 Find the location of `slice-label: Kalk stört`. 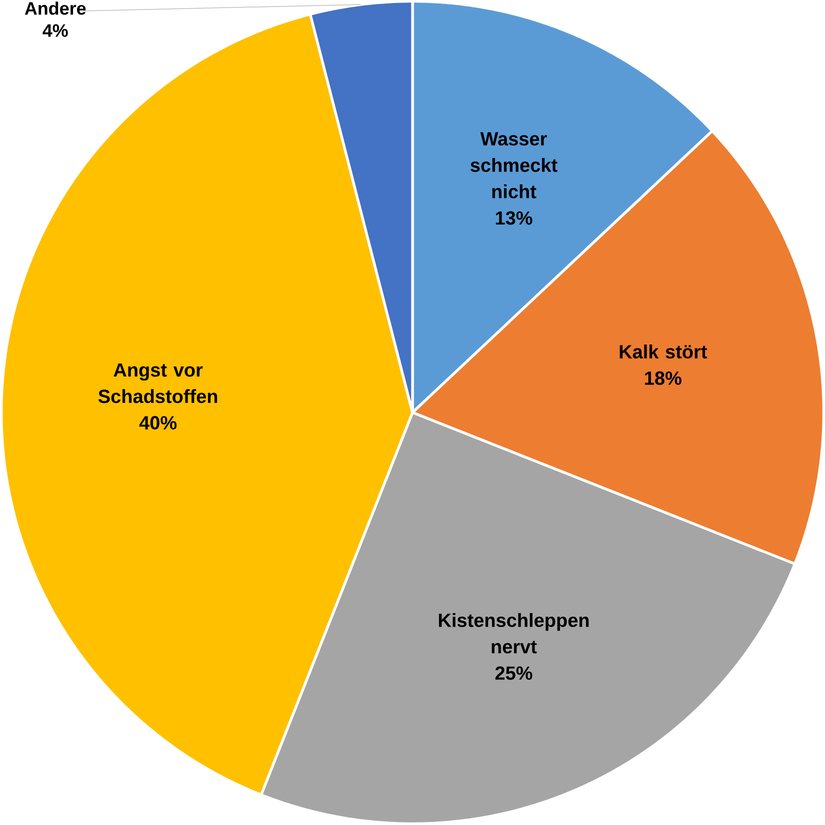

slice-label: Kalk stört is located at coordinates (664, 351).